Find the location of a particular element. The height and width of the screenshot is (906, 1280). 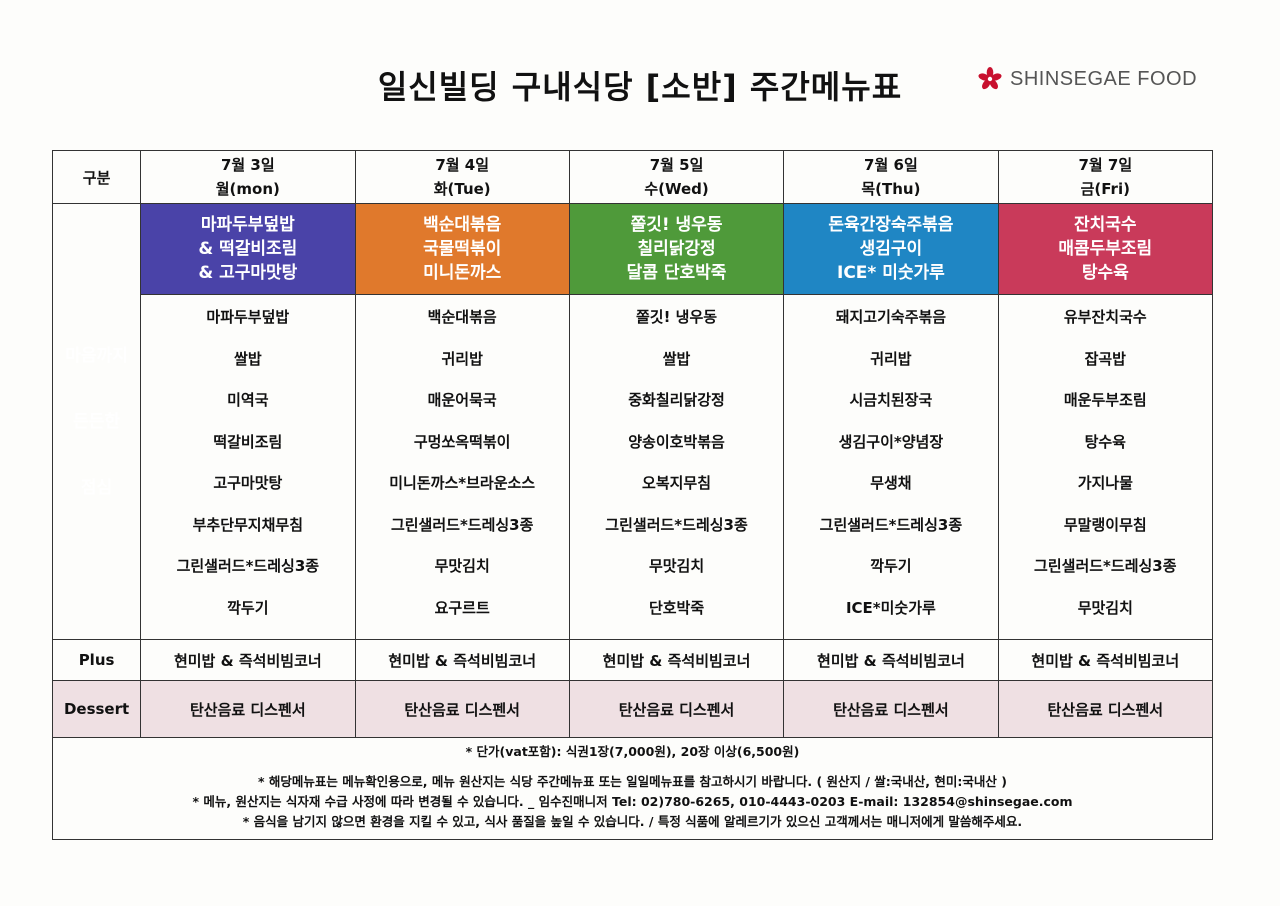

dish-item: 중화칠리닭강정 is located at coordinates (676, 400).